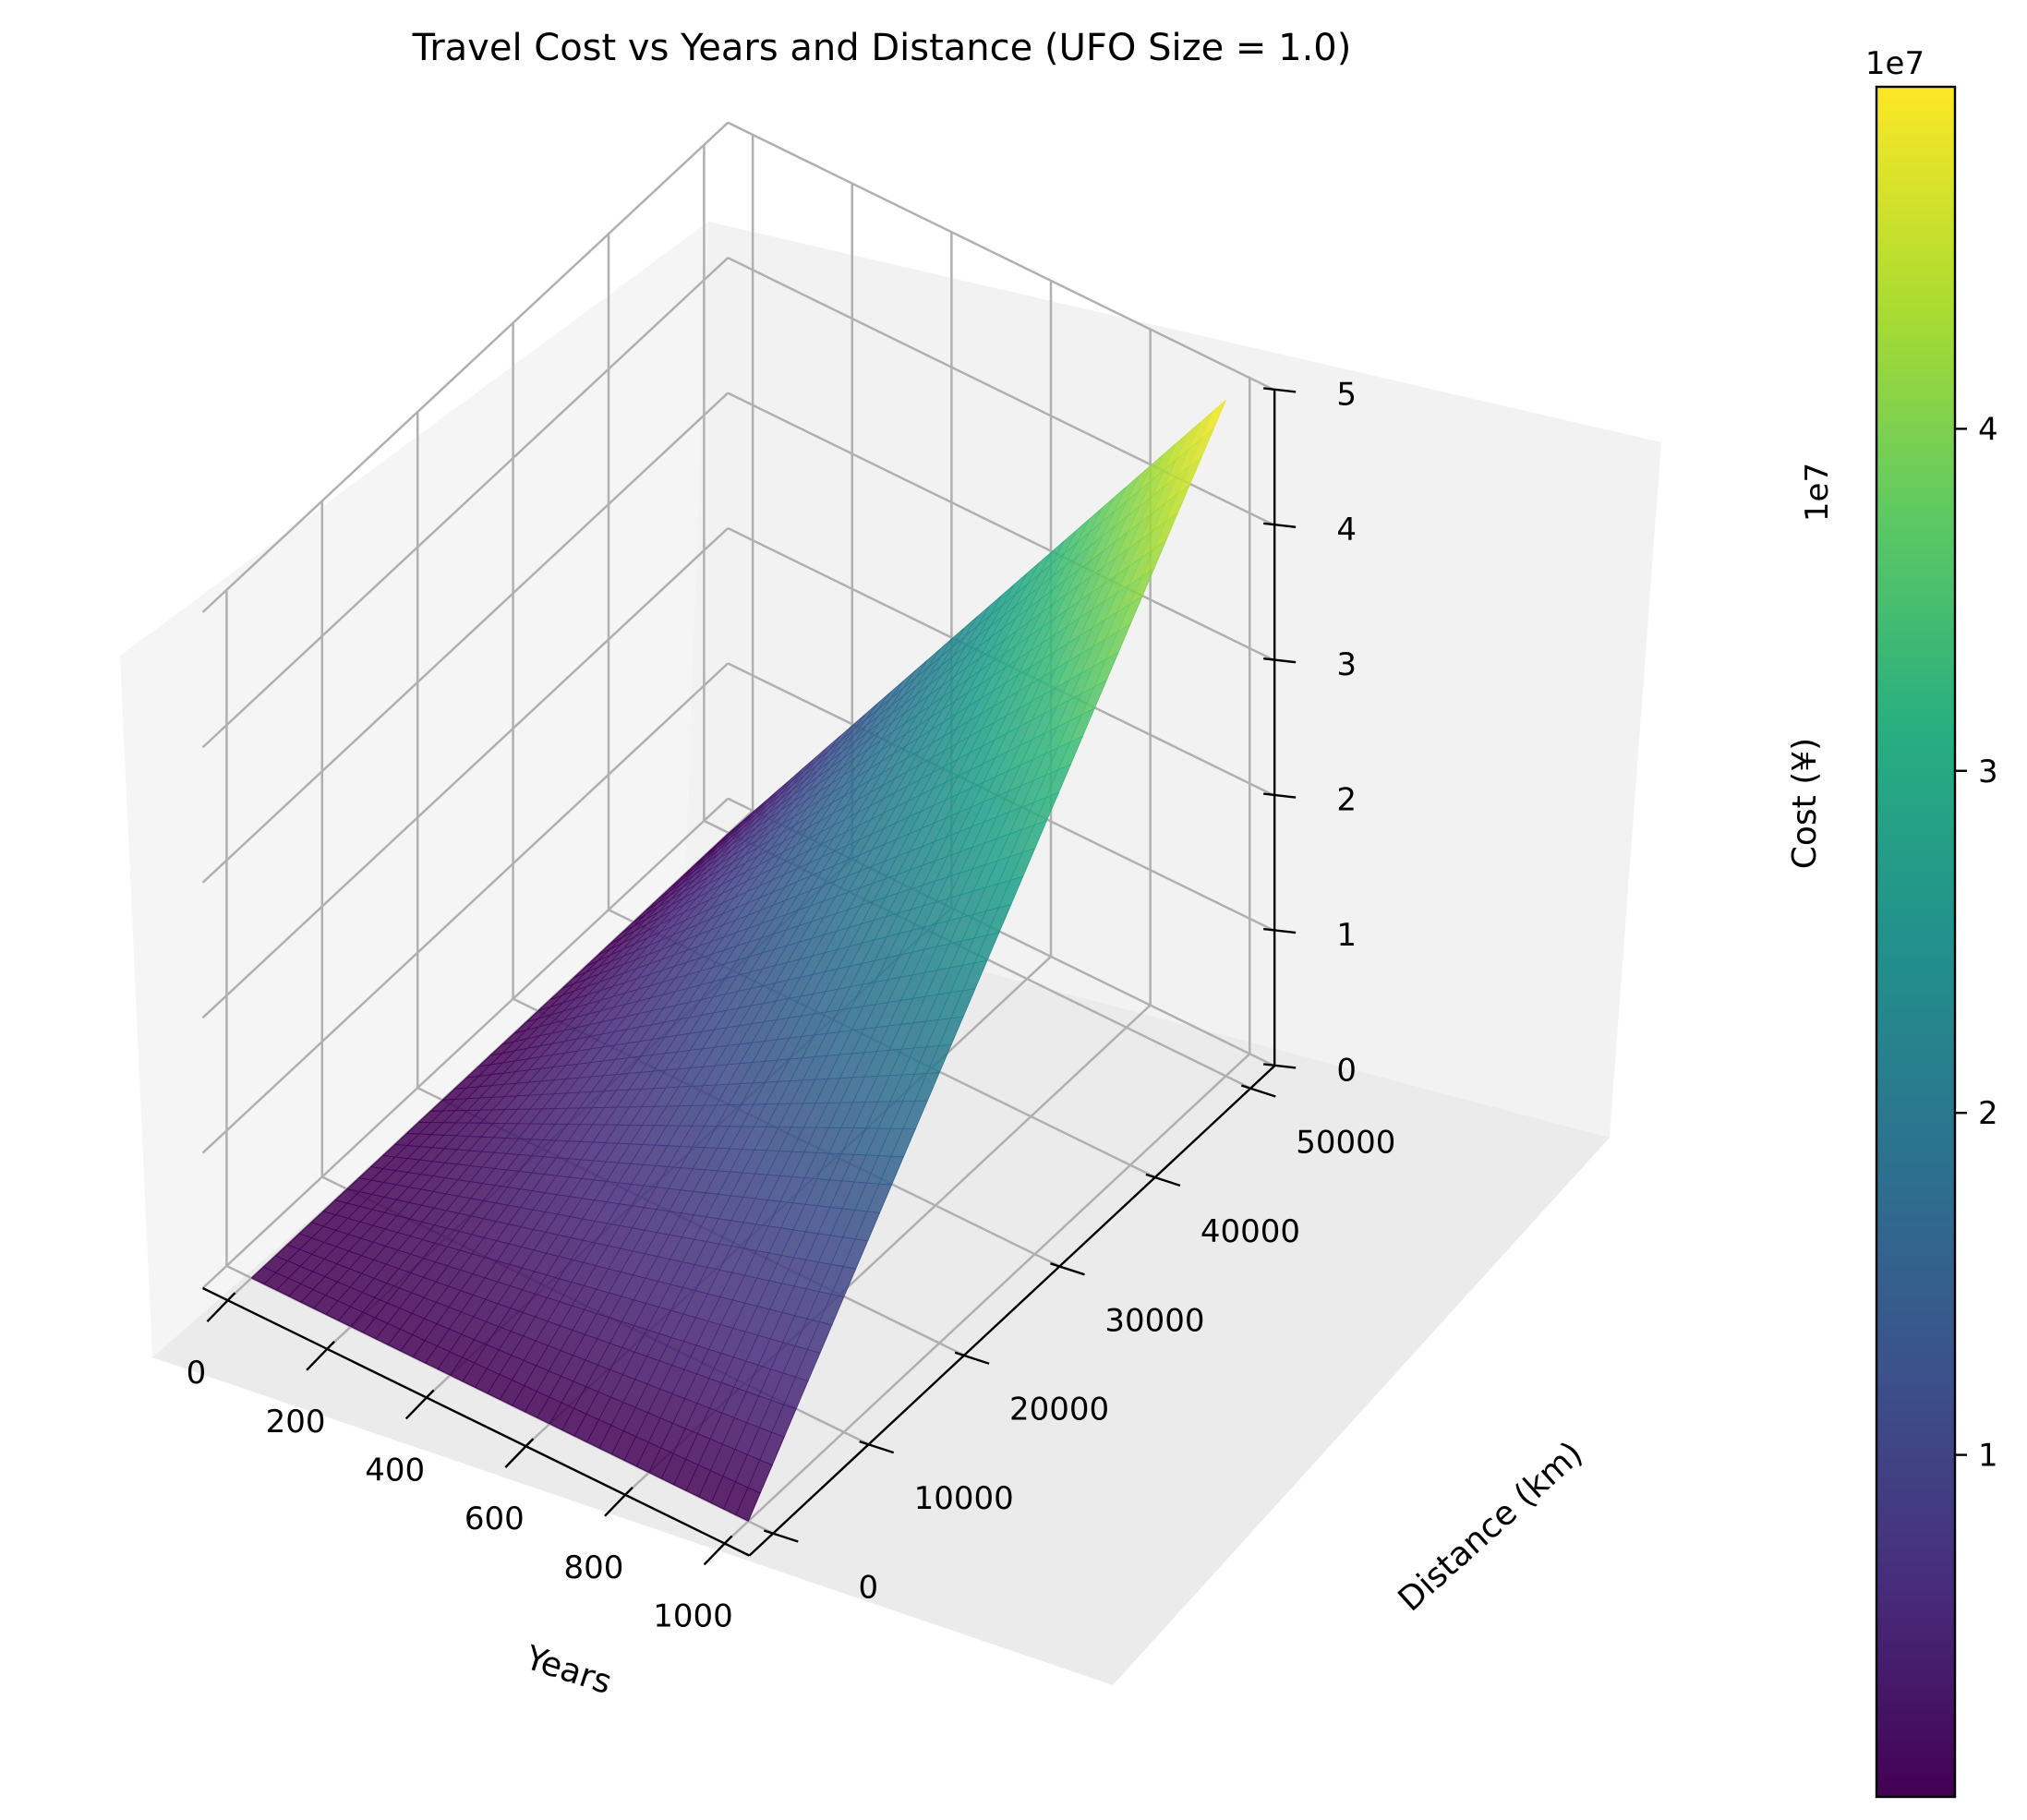 The width and height of the screenshot is (2027, 1820). What do you see at coordinates (1345, 1143) in the screenshot?
I see `y-tick-label: 50000` at bounding box center [1345, 1143].